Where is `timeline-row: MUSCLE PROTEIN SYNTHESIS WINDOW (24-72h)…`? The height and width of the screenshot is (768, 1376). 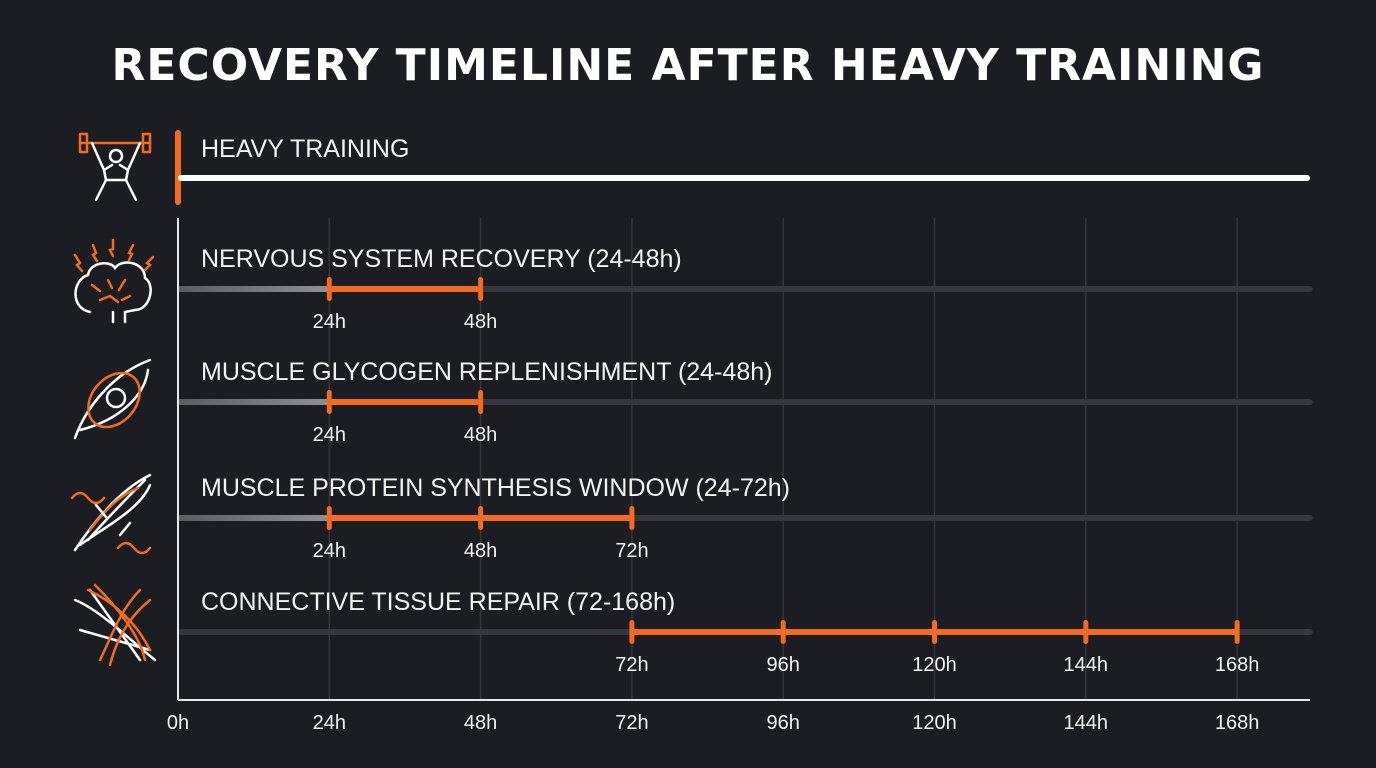
timeline-row: MUSCLE PROTEIN SYNTHESIS WINDOW (24-72h)… is located at coordinates (745, 518).